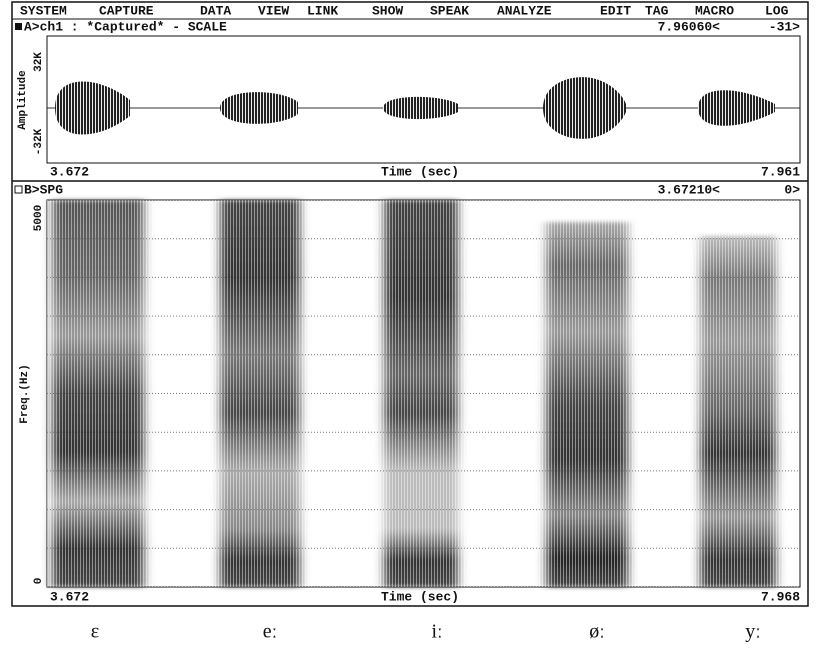 The image size is (828, 653). I want to click on menu-item: TAG, so click(657, 10).